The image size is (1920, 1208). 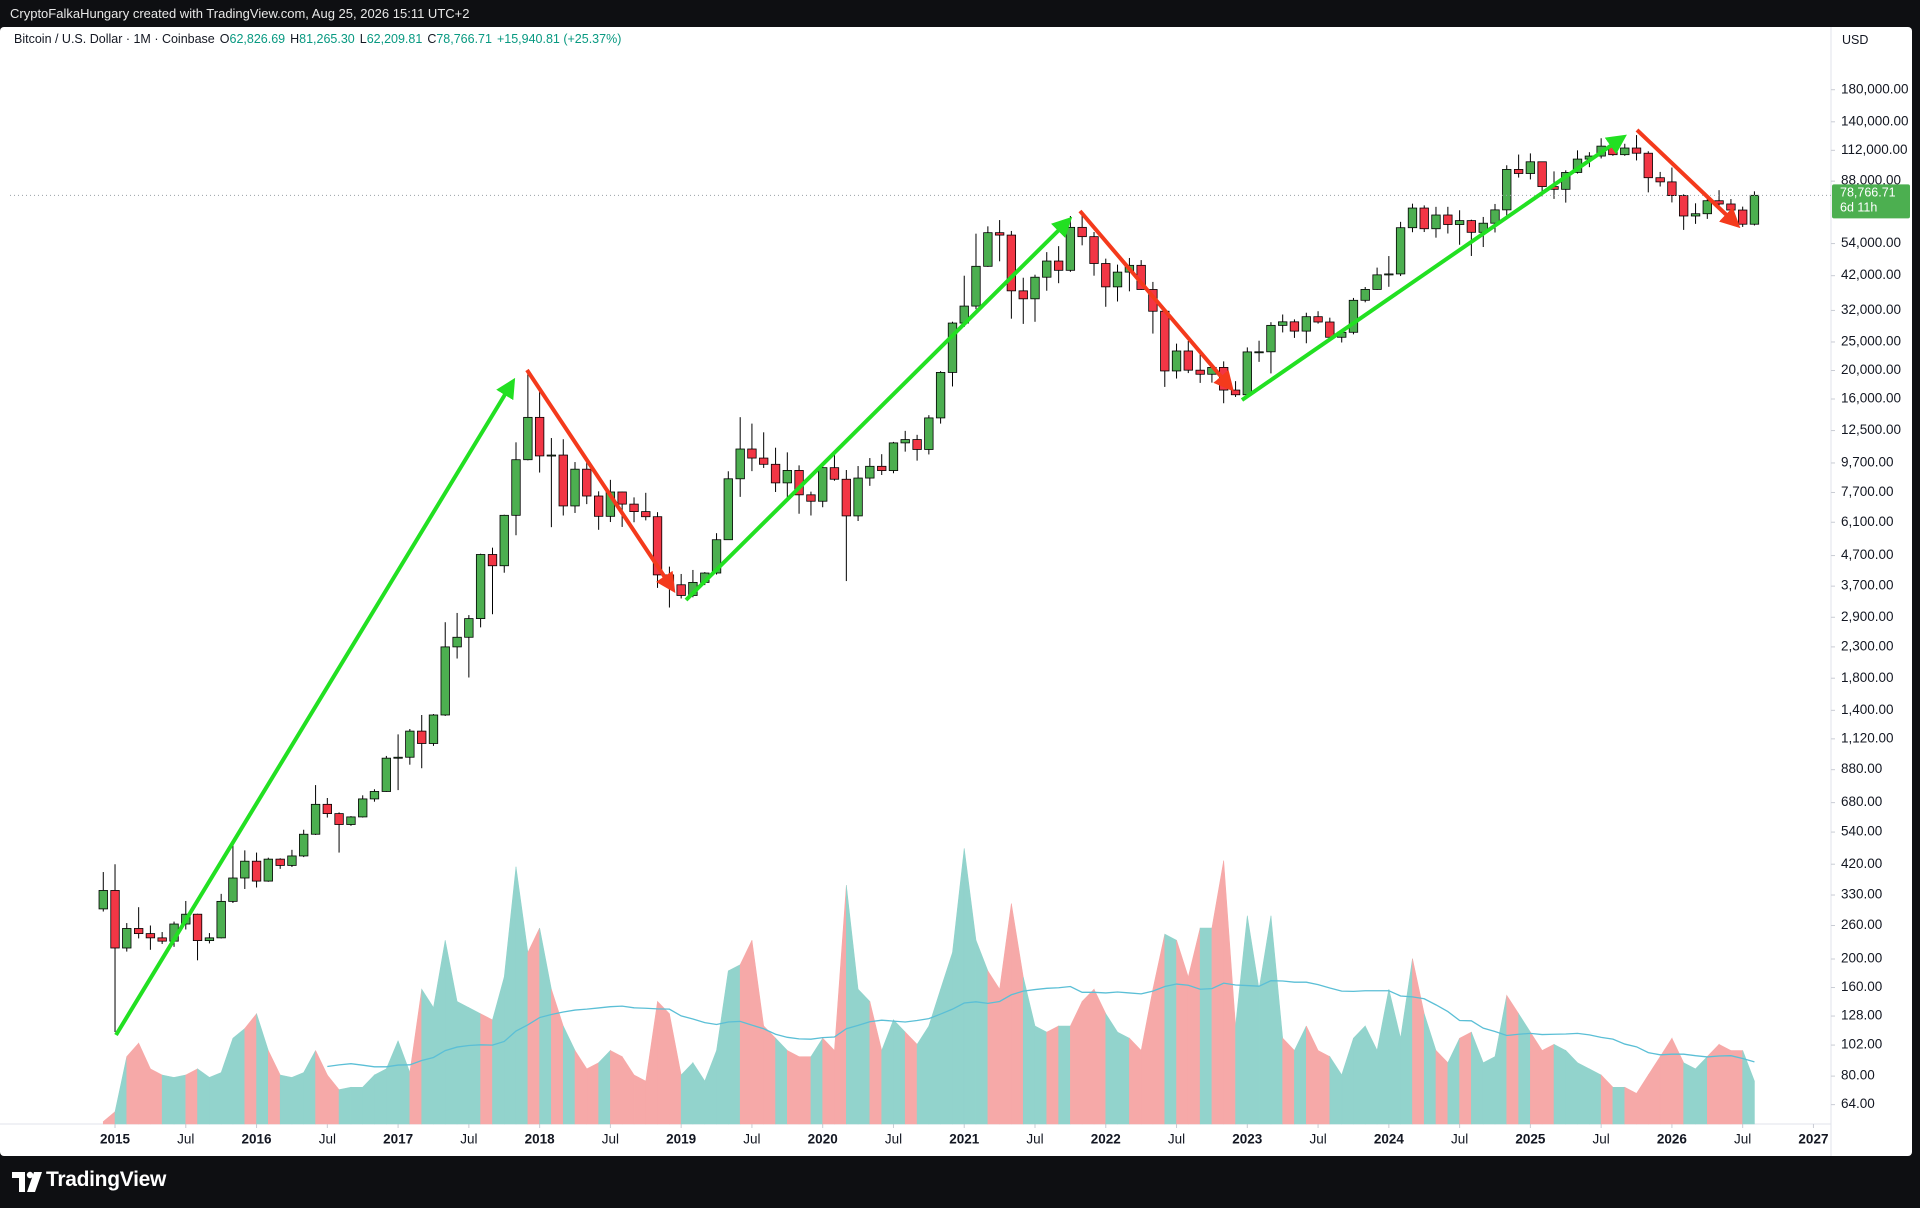 I want to click on x-tick-label: 2018, so click(x=540, y=1139).